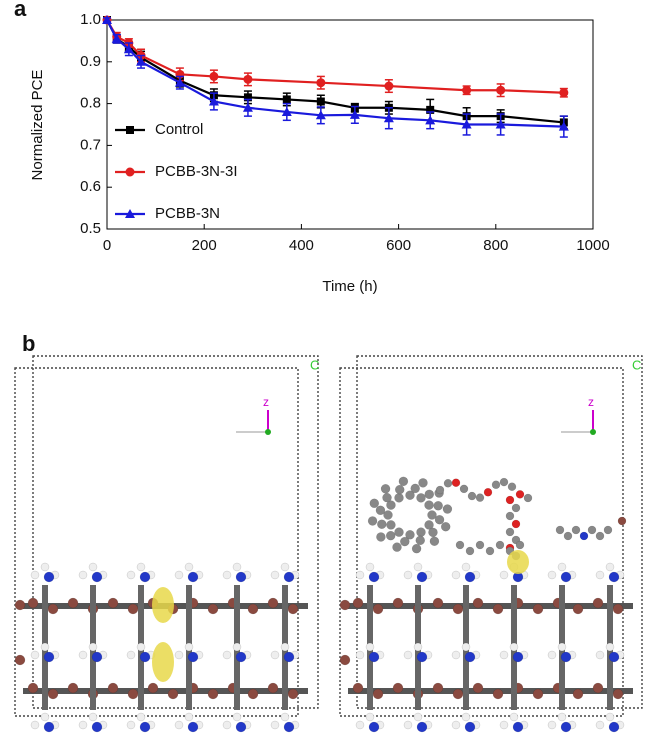 This screenshot has height=747, width=652. I want to click on x-axis-title: Time (h), so click(349, 286).